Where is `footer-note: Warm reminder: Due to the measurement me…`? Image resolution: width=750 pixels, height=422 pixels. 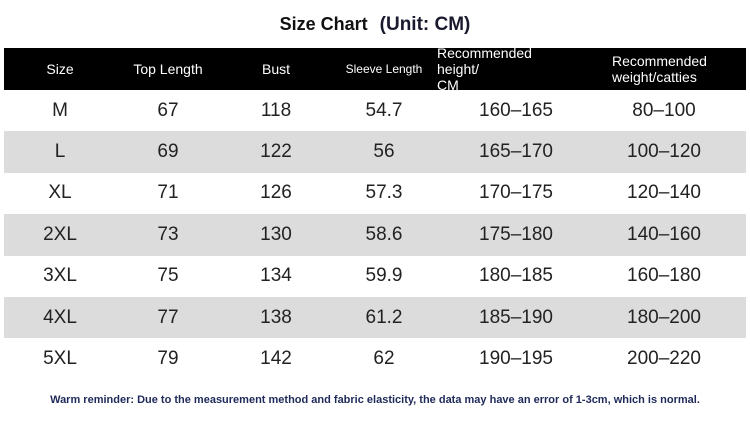
footer-note: Warm reminder: Due to the measurement me… is located at coordinates (375, 400).